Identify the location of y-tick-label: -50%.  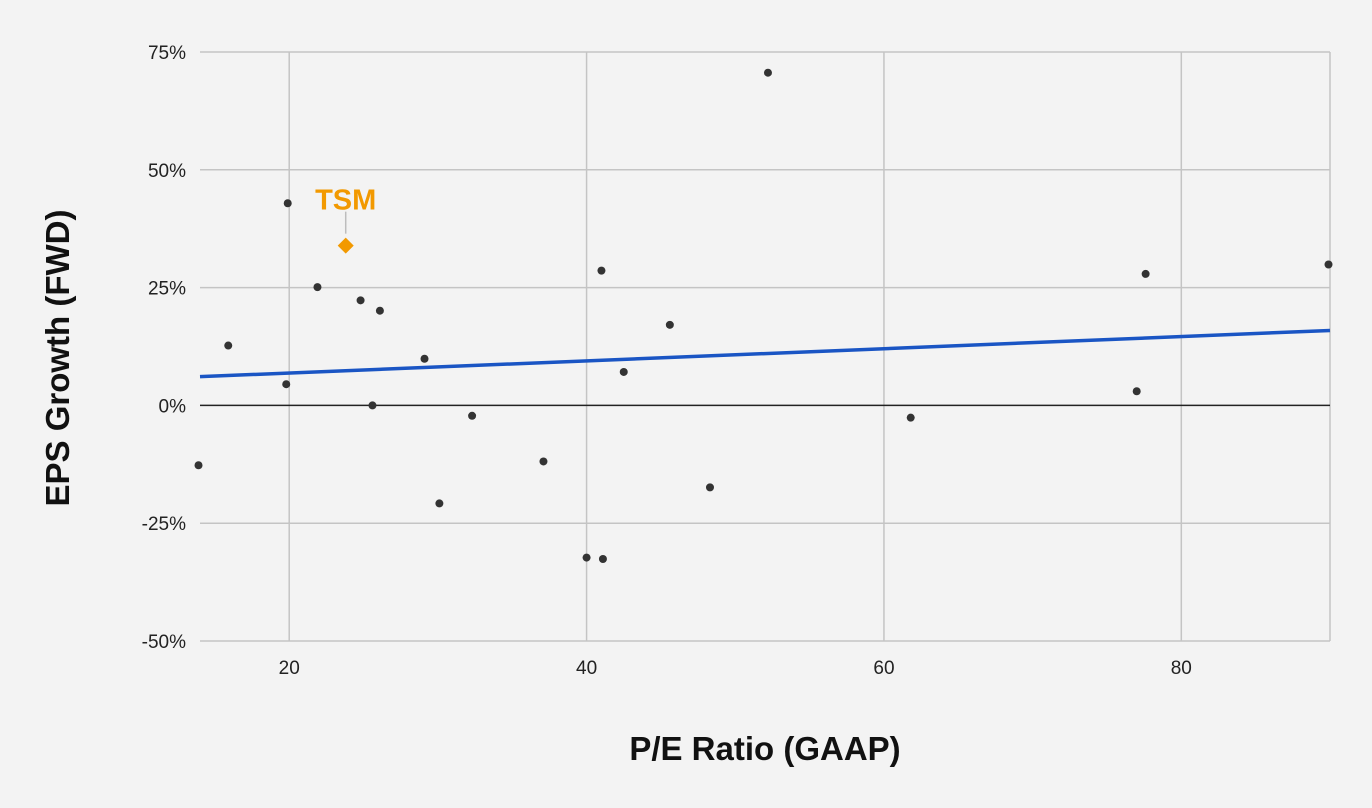
(164, 642).